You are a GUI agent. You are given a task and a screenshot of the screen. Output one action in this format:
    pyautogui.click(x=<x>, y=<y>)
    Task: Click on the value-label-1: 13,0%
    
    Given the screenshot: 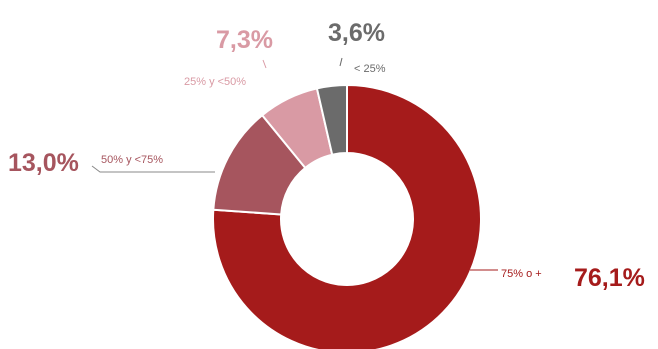 What is the action you would take?
    pyautogui.click(x=43, y=163)
    